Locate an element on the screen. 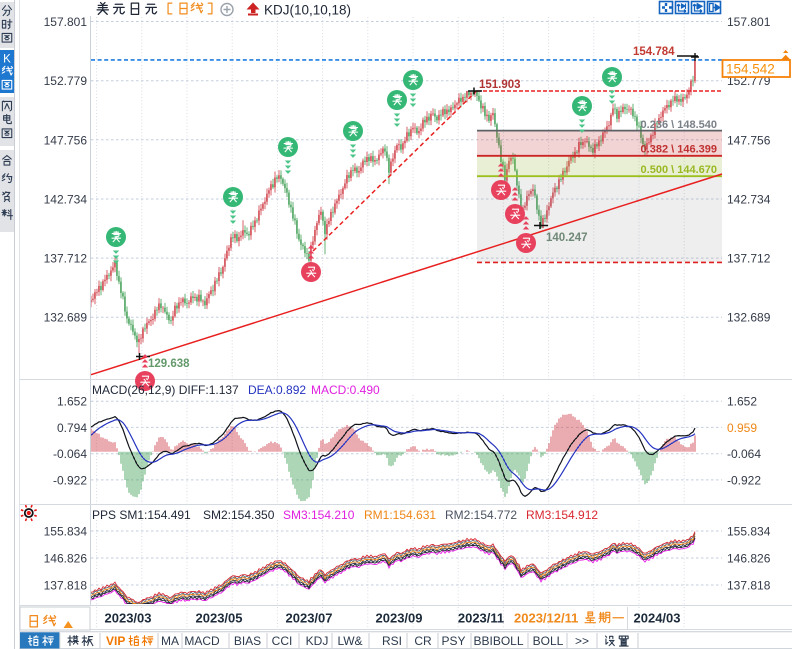  svg-text: MACD is located at coordinates (202, 641).